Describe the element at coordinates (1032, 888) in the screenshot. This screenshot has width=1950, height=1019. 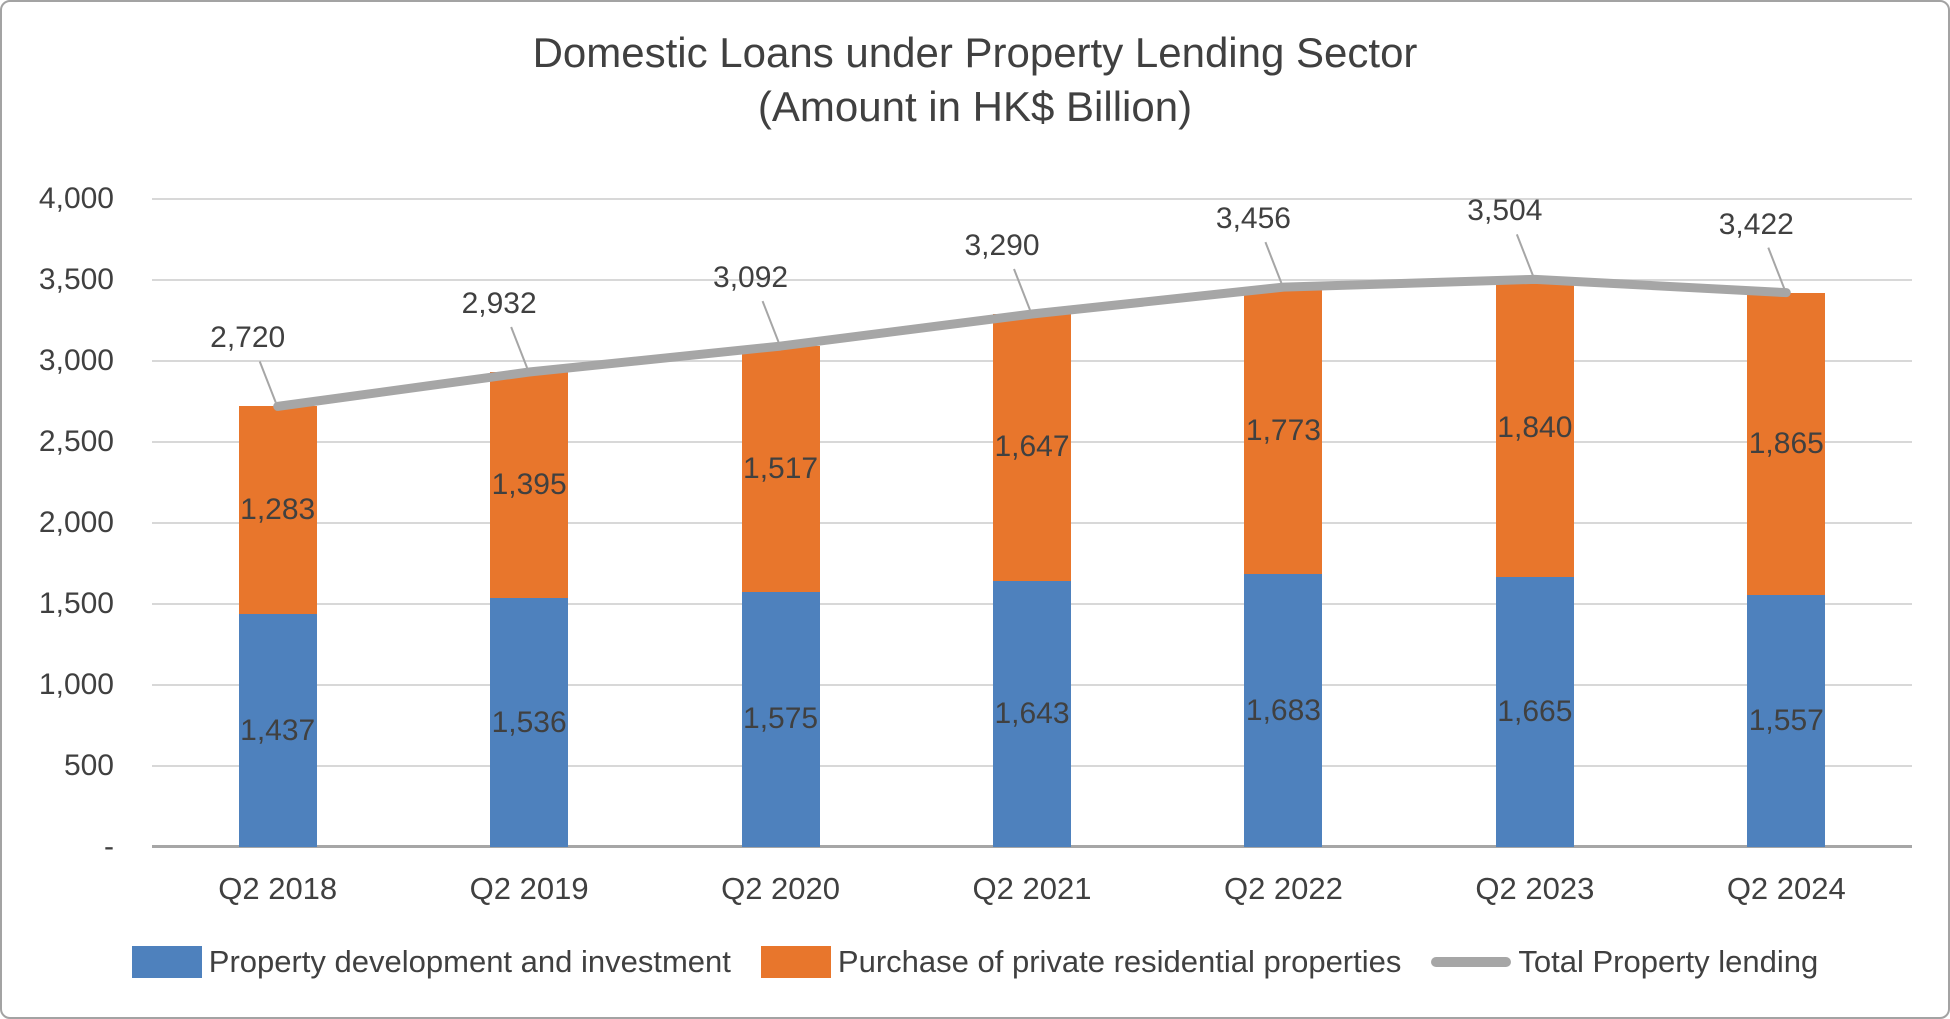
I see `x-axis-tick-label: Q2 2021` at that location.